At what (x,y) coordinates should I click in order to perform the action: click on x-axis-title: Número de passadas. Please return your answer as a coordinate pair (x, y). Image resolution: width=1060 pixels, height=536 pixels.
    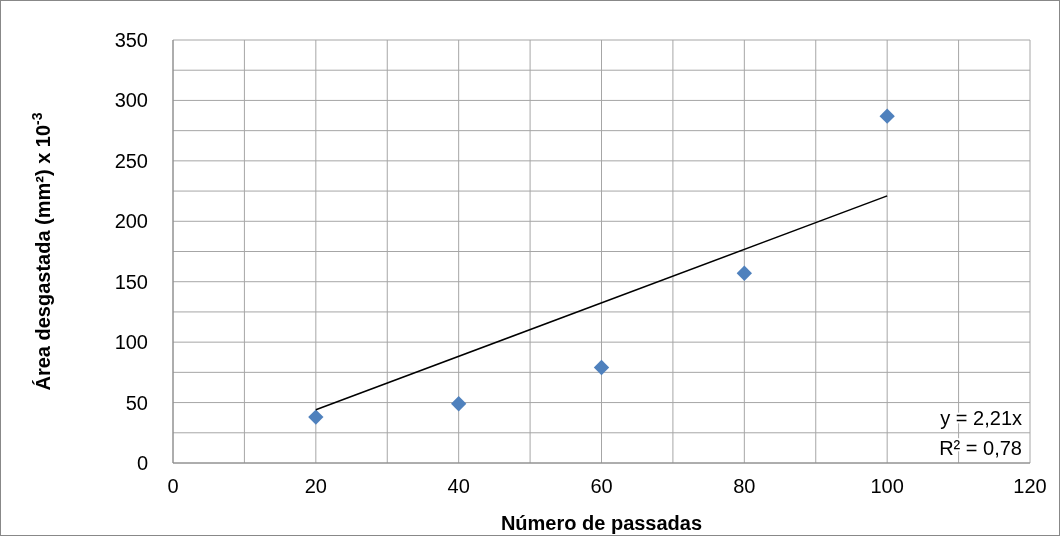
    Looking at the image, I should click on (601, 523).